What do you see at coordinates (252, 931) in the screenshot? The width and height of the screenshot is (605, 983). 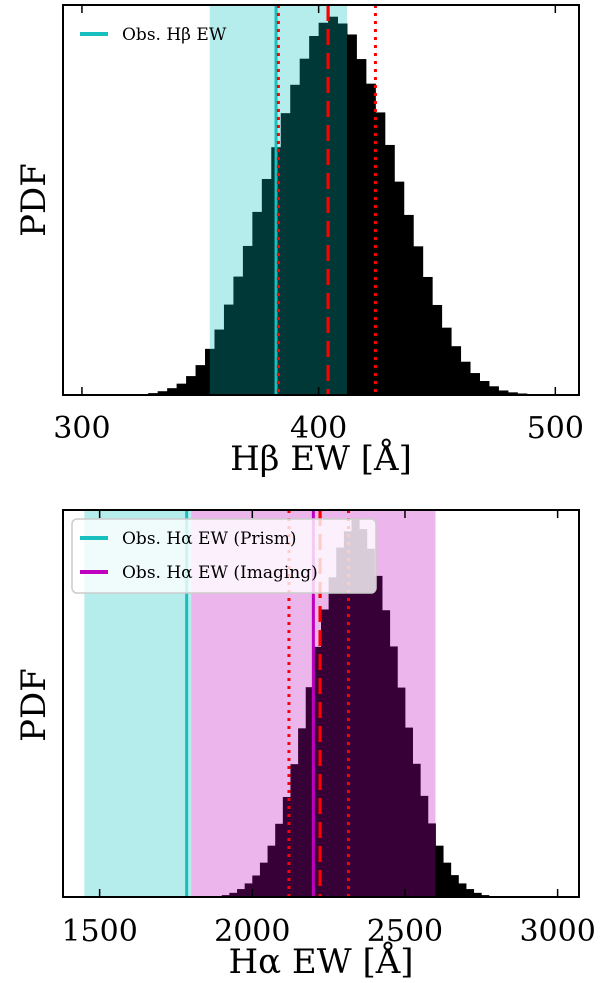 I see `halpha-x-tick-label: 2000` at bounding box center [252, 931].